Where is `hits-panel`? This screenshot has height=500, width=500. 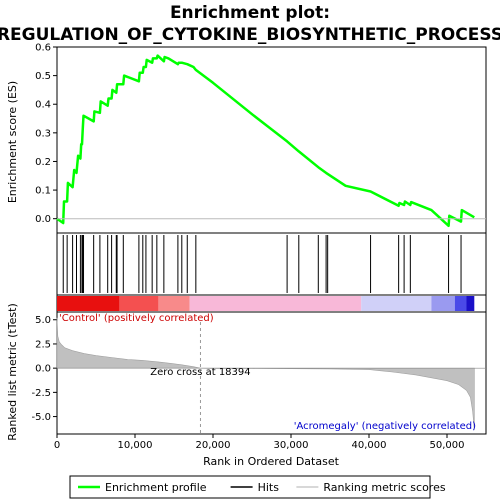
hits-panel is located at coordinates (271, 264).